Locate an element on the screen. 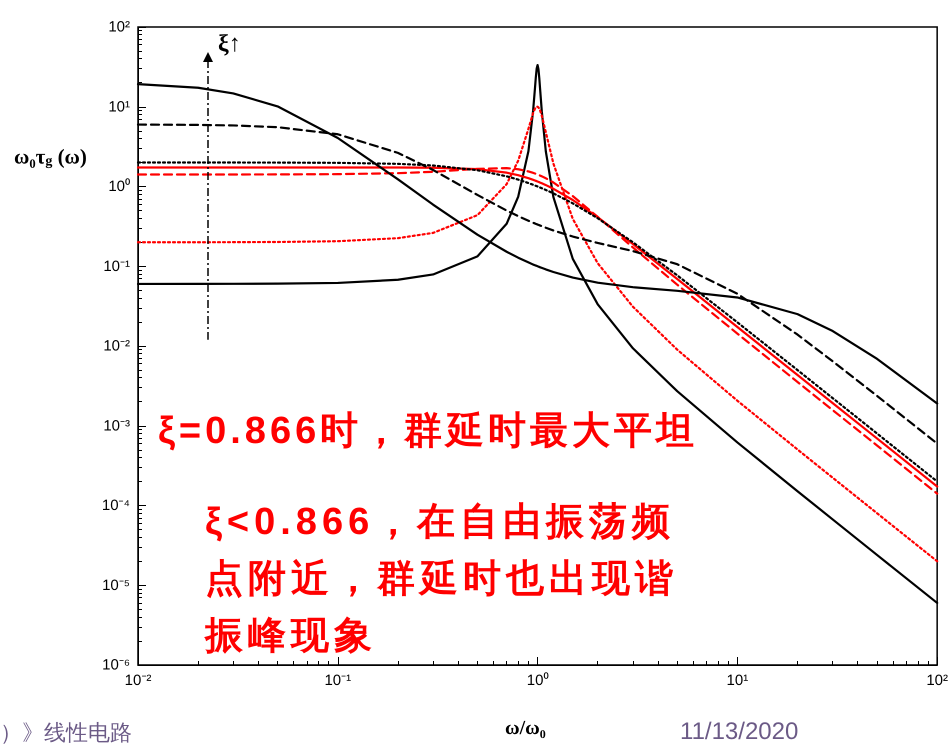  y-tick-label: 10¹ is located at coordinates (119, 107).